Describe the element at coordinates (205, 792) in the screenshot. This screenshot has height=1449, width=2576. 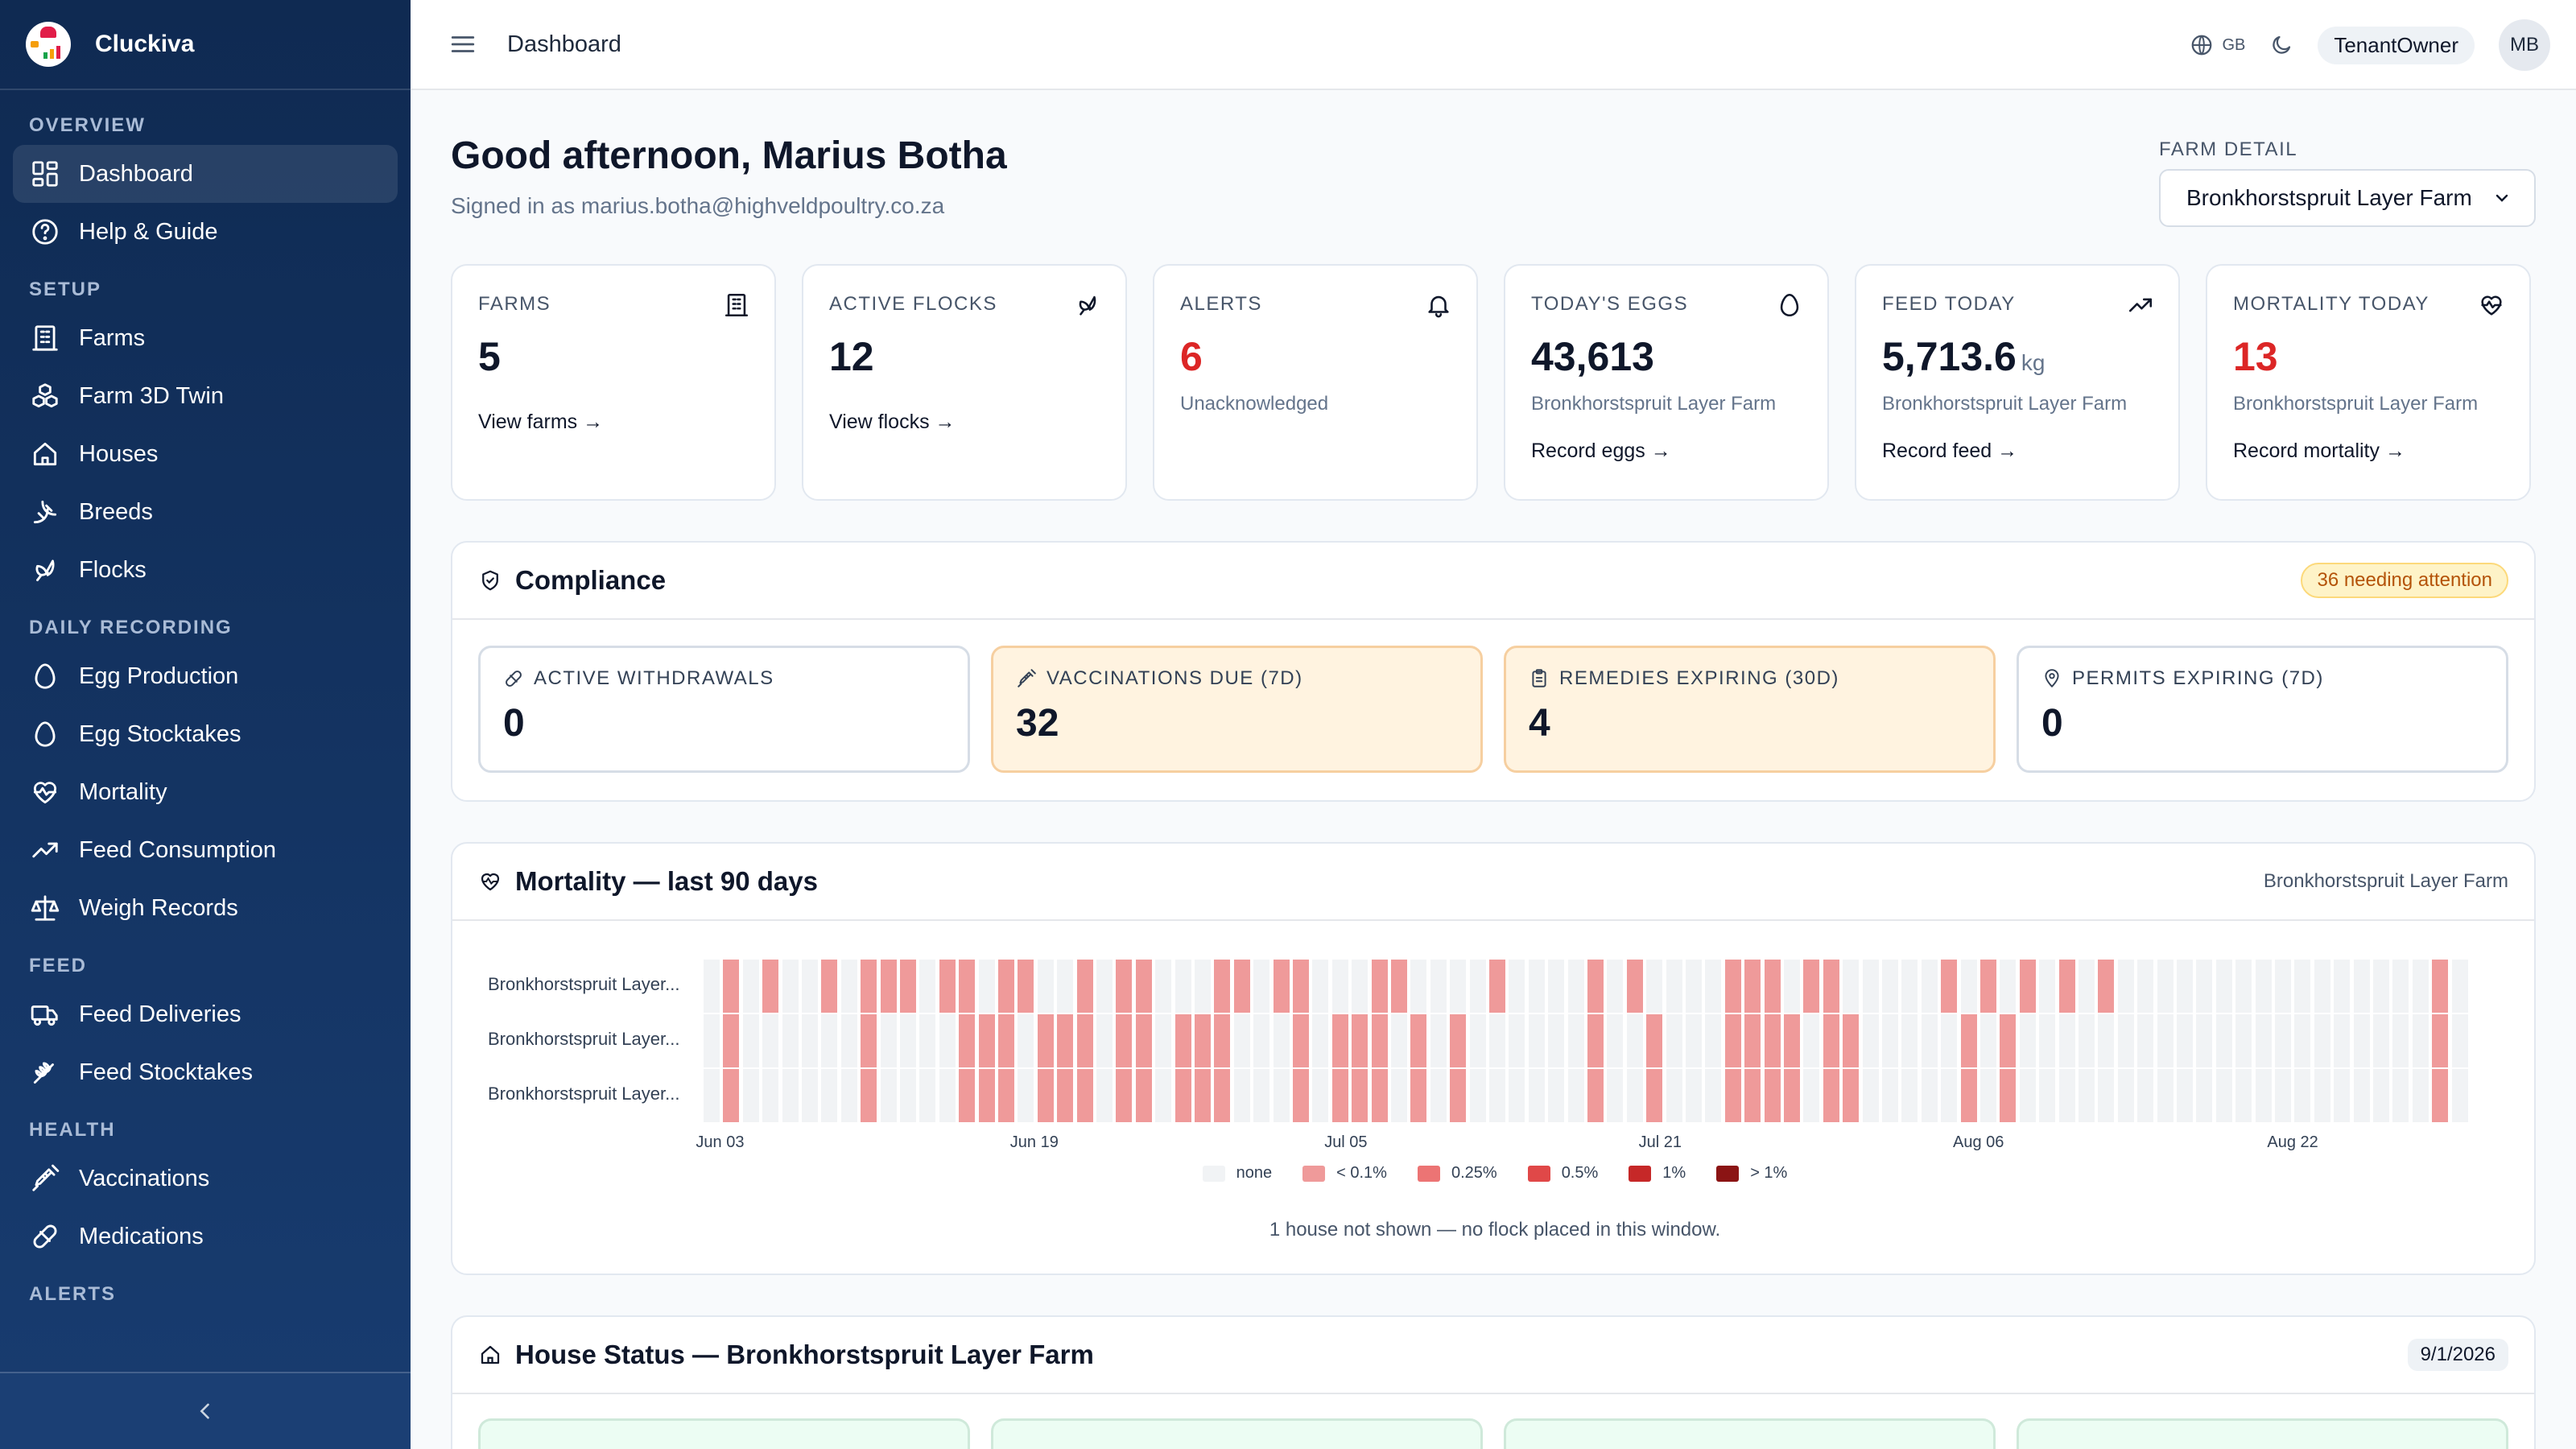
I see `sidebar-item-mortality: Mortality` at that location.